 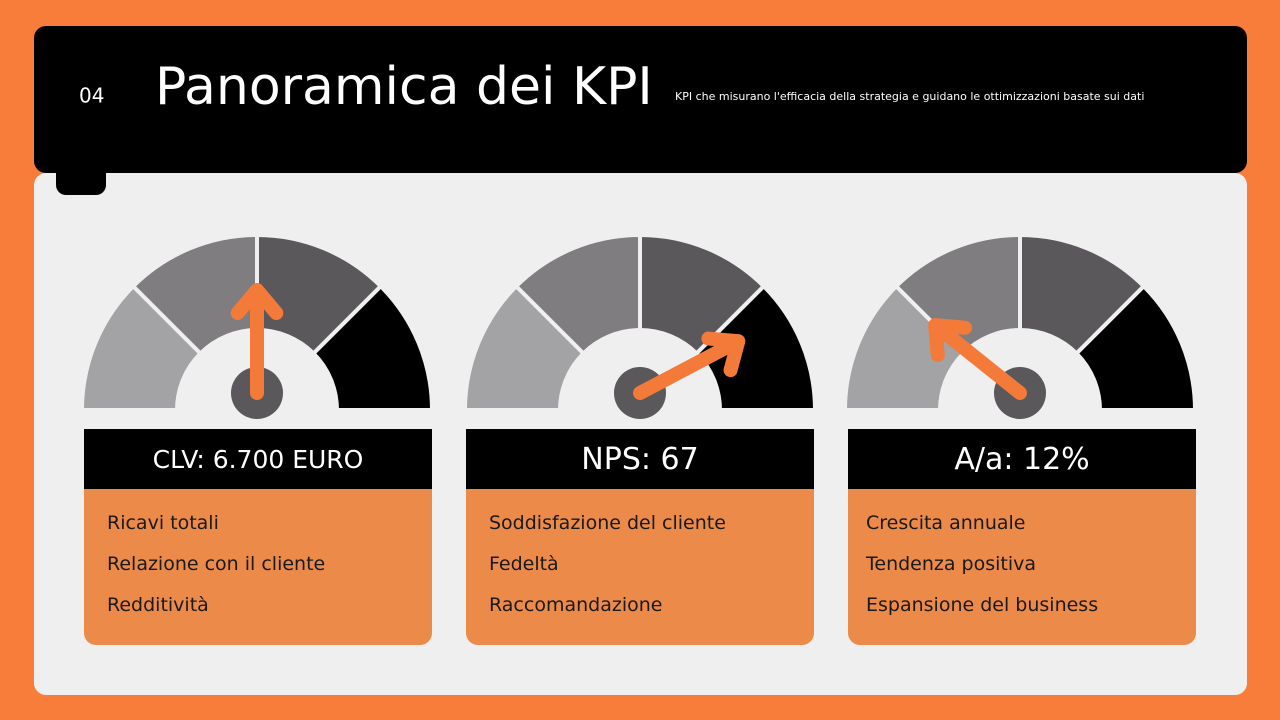 What do you see at coordinates (951, 564) in the screenshot?
I see `kpi-item: Tendenza positiva` at bounding box center [951, 564].